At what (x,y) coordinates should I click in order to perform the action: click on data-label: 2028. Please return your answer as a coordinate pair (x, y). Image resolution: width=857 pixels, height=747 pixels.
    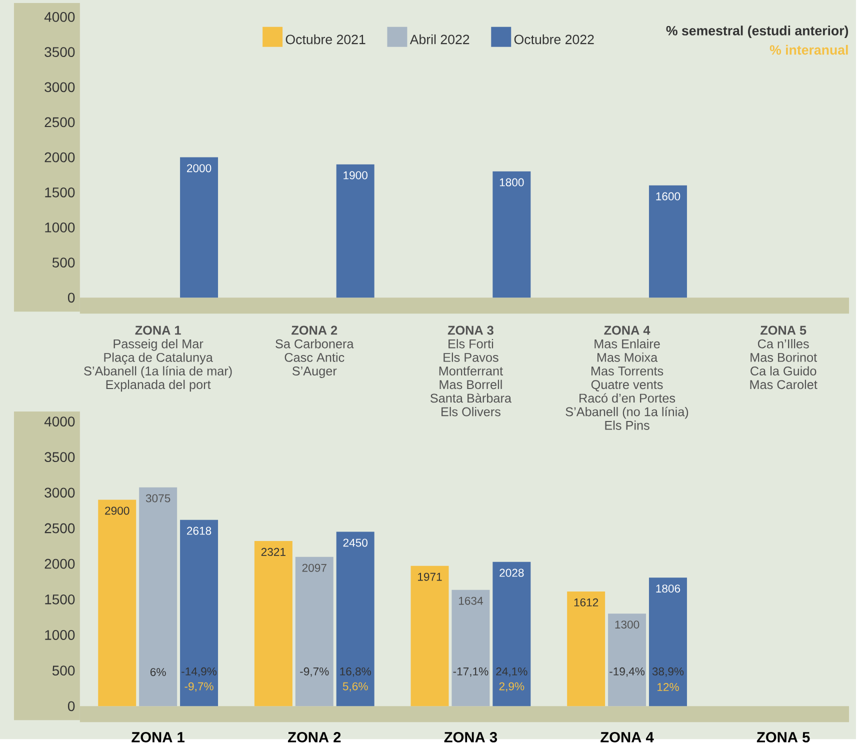
    Looking at the image, I should click on (512, 572).